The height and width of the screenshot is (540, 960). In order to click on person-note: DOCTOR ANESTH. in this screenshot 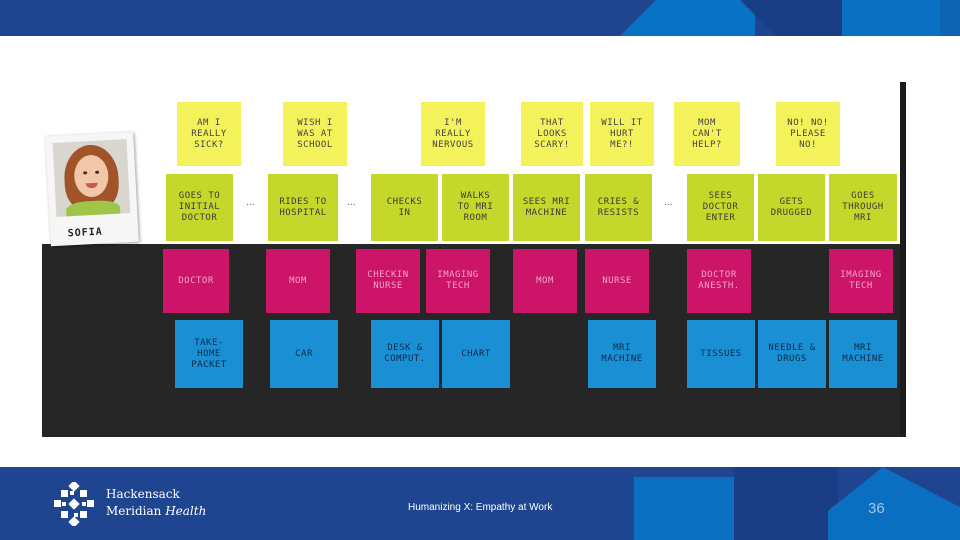, I will do `click(719, 281)`.